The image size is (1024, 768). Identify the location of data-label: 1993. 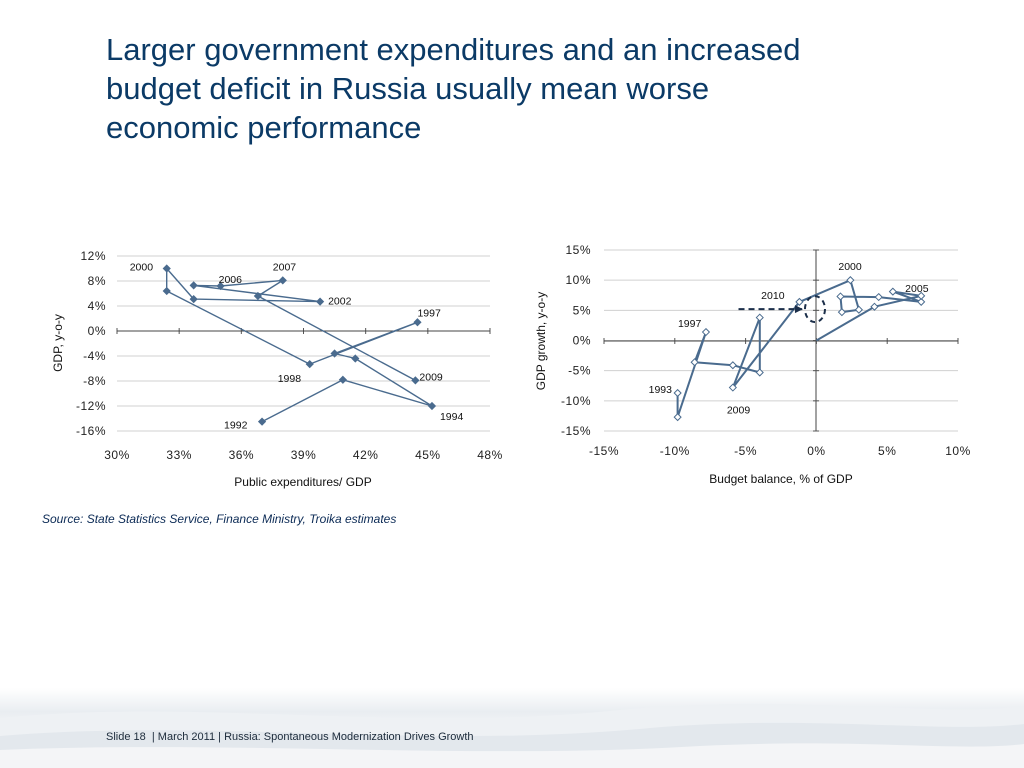
(661, 390).